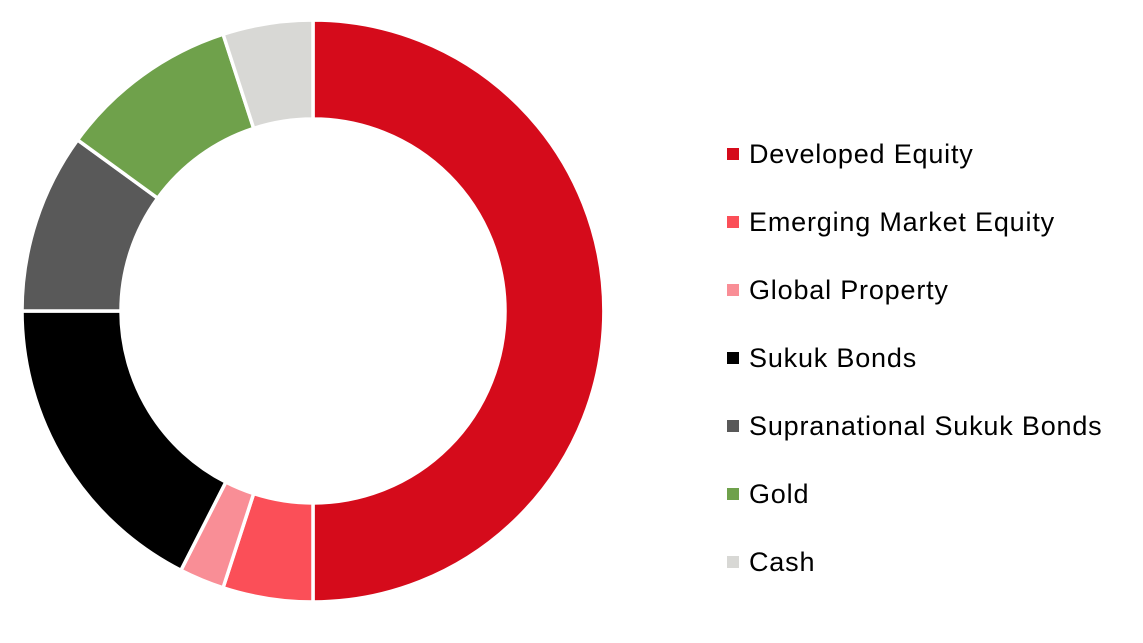  I want to click on legend-item-gold: Gold, so click(914, 494).